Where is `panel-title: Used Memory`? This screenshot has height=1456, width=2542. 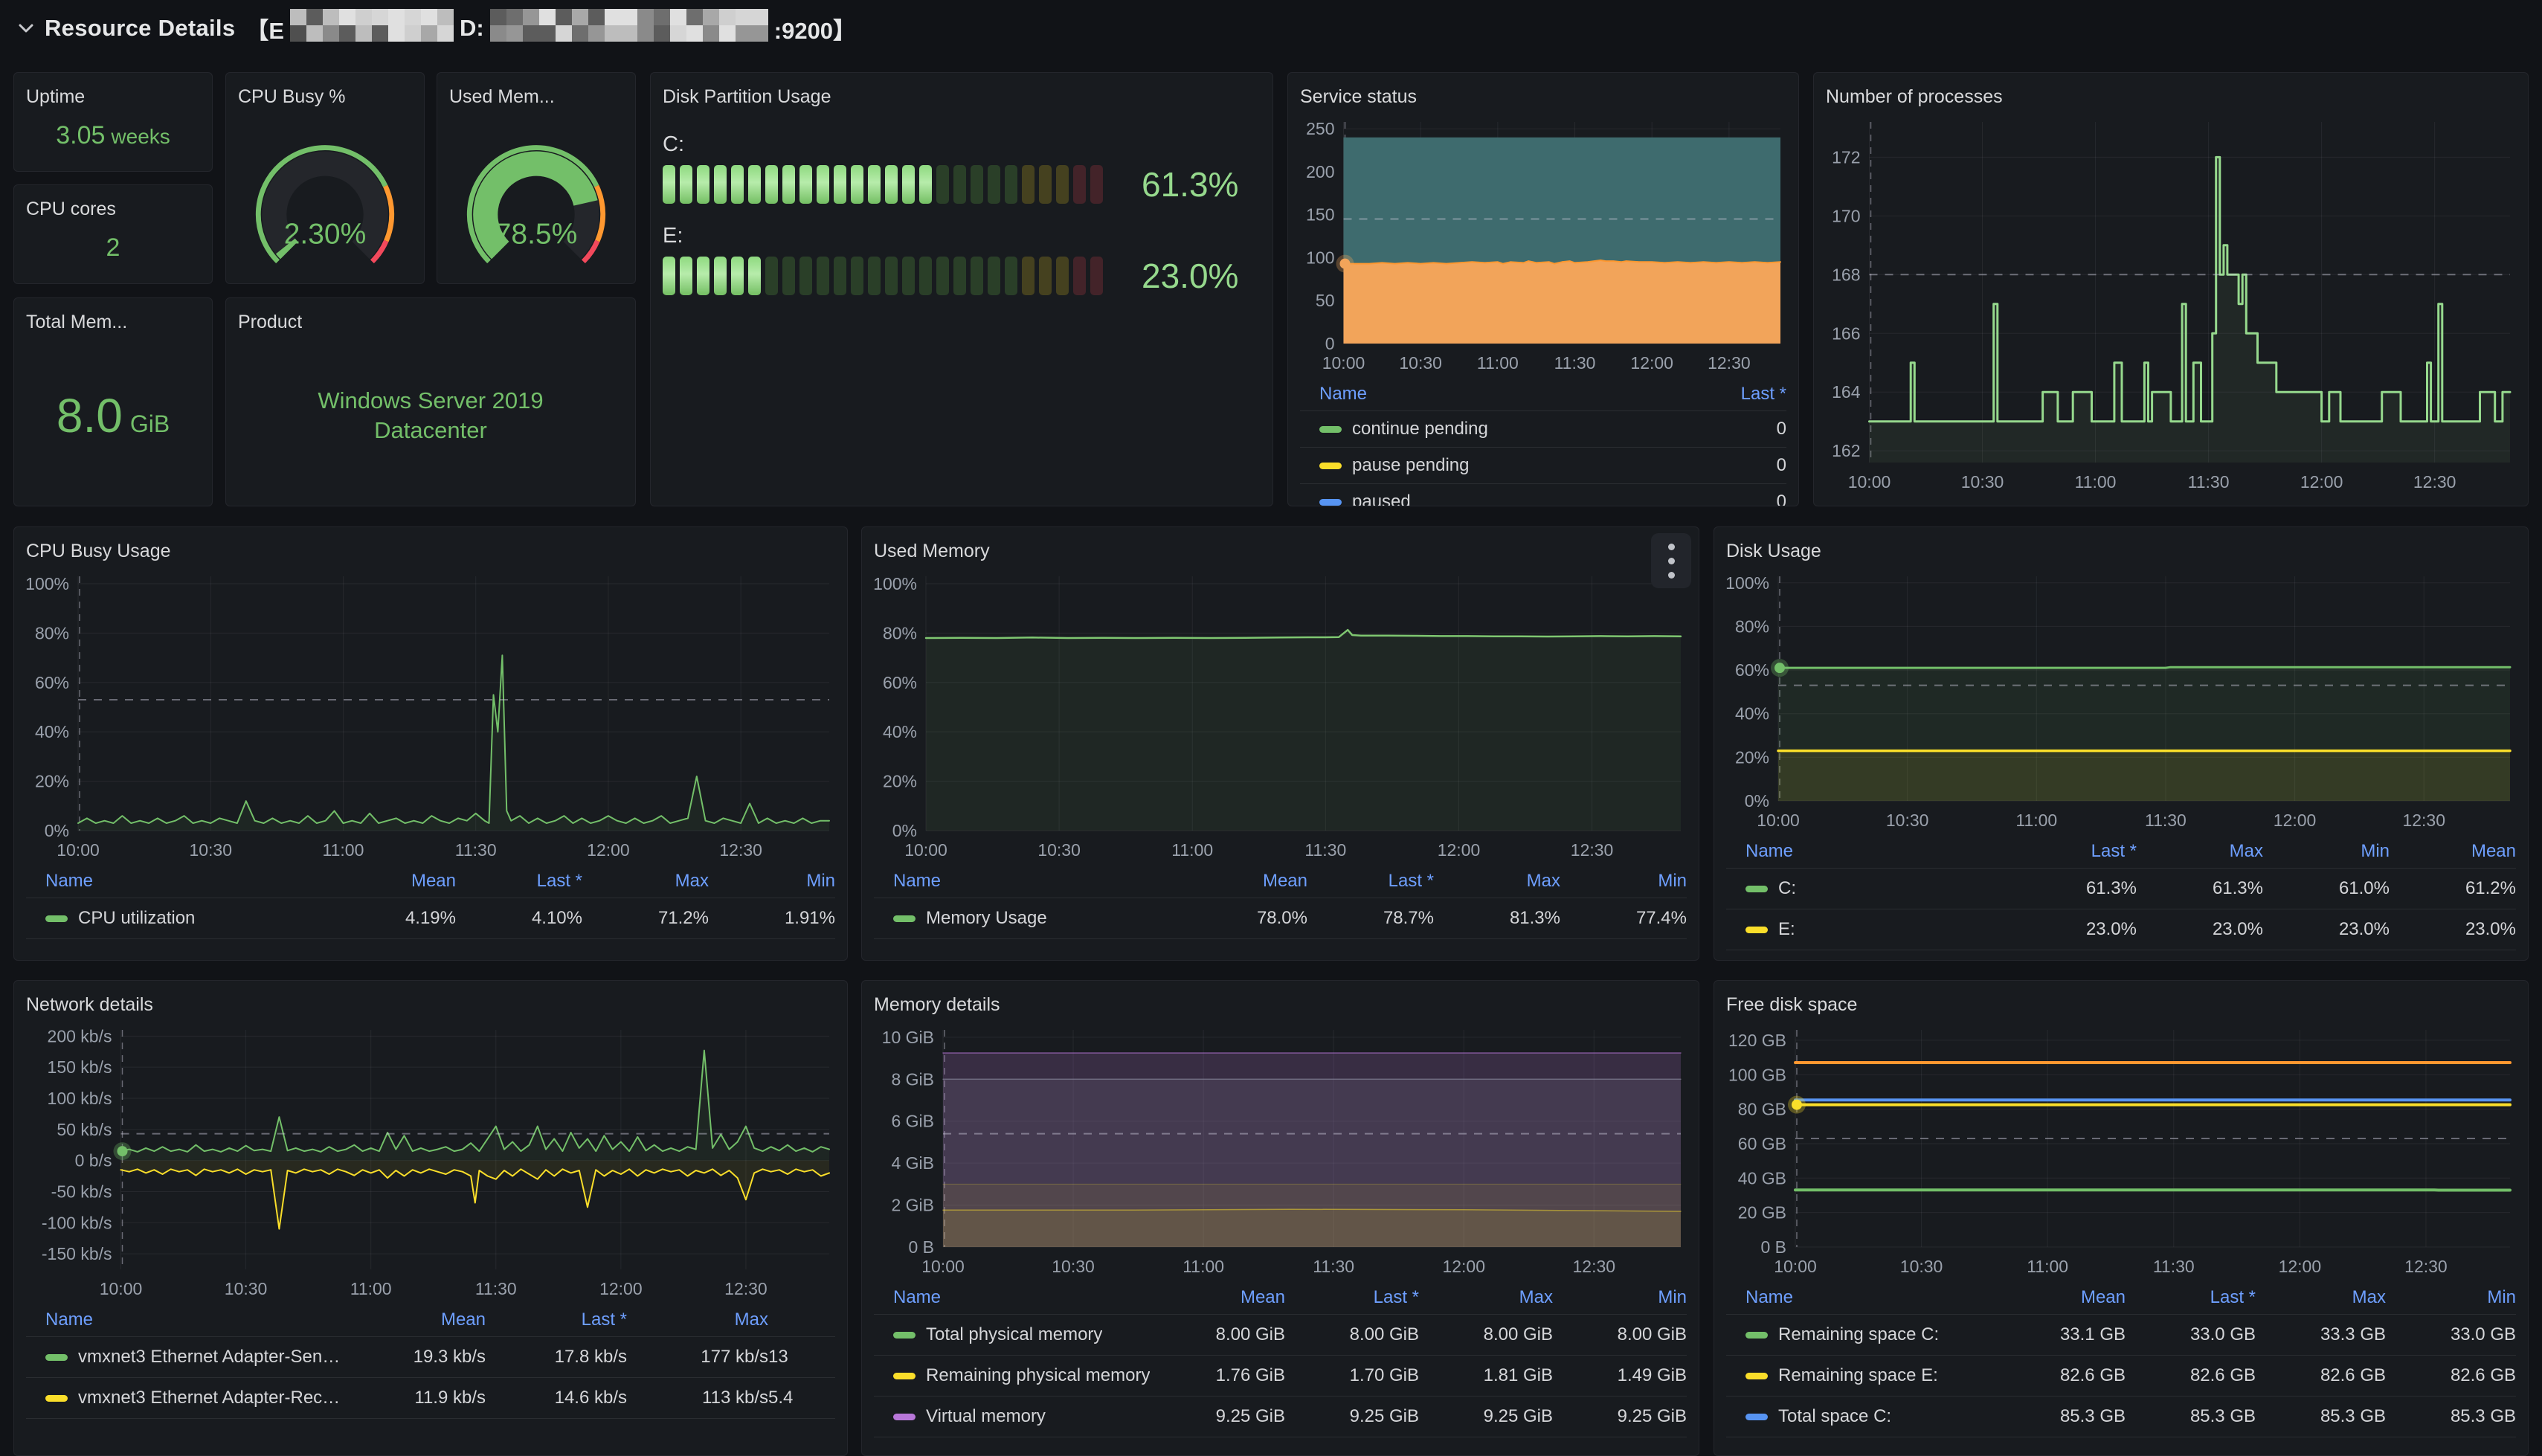
panel-title: Used Memory is located at coordinates (932, 551).